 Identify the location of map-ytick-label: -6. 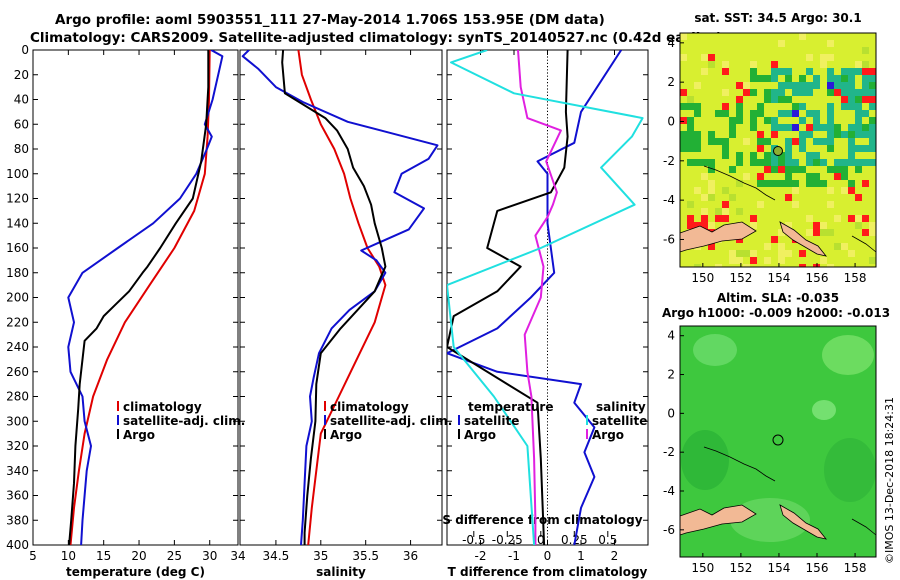
(669, 530).